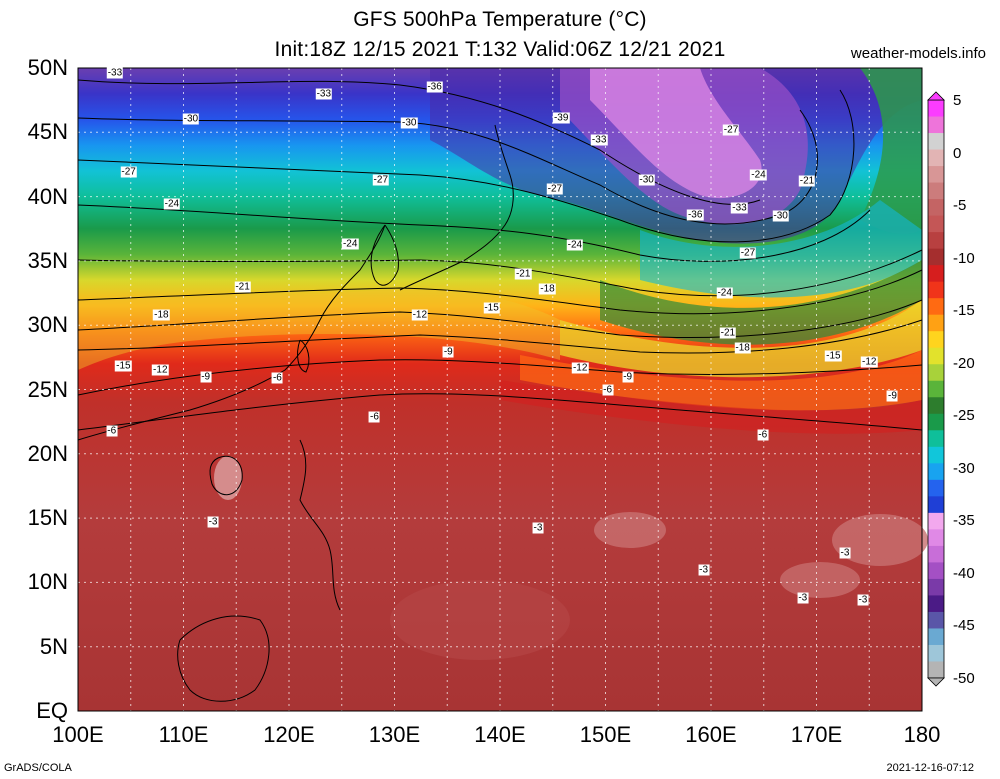 Image resolution: width=1000 pixels, height=779 pixels. What do you see at coordinates (47, 325) in the screenshot?
I see `lat-label: 30N` at bounding box center [47, 325].